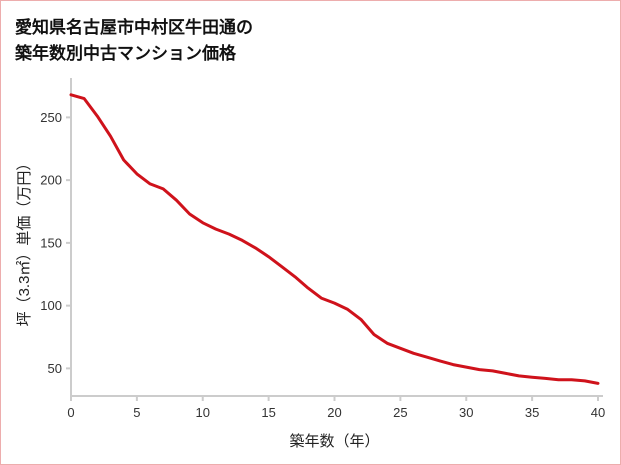  I want to click on x-tick-label: 35, so click(532, 412).